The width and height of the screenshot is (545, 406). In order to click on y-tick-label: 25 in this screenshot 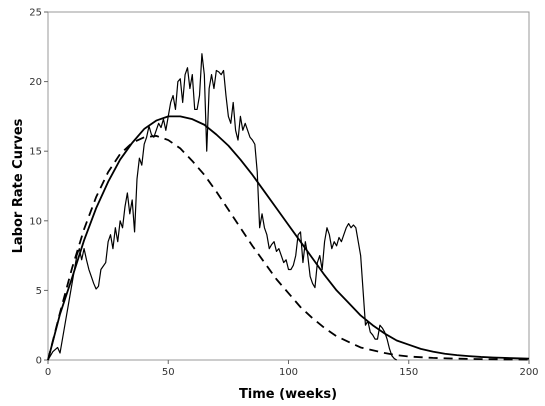, I will do `click(35, 13)`.